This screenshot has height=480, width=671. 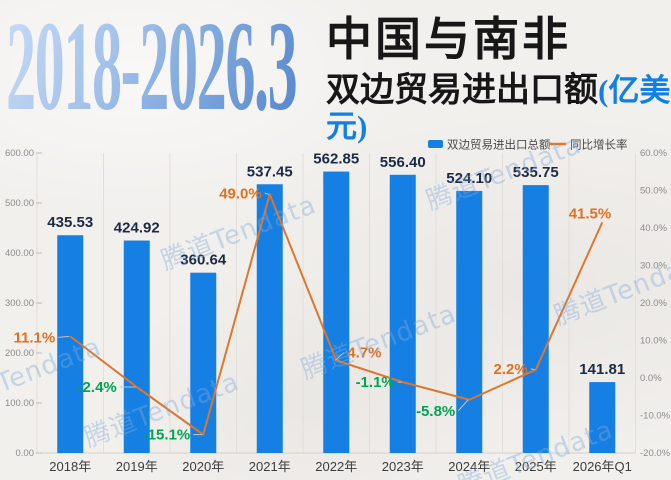 I want to click on legend-label-line: 同比增长率, so click(x=599, y=145).